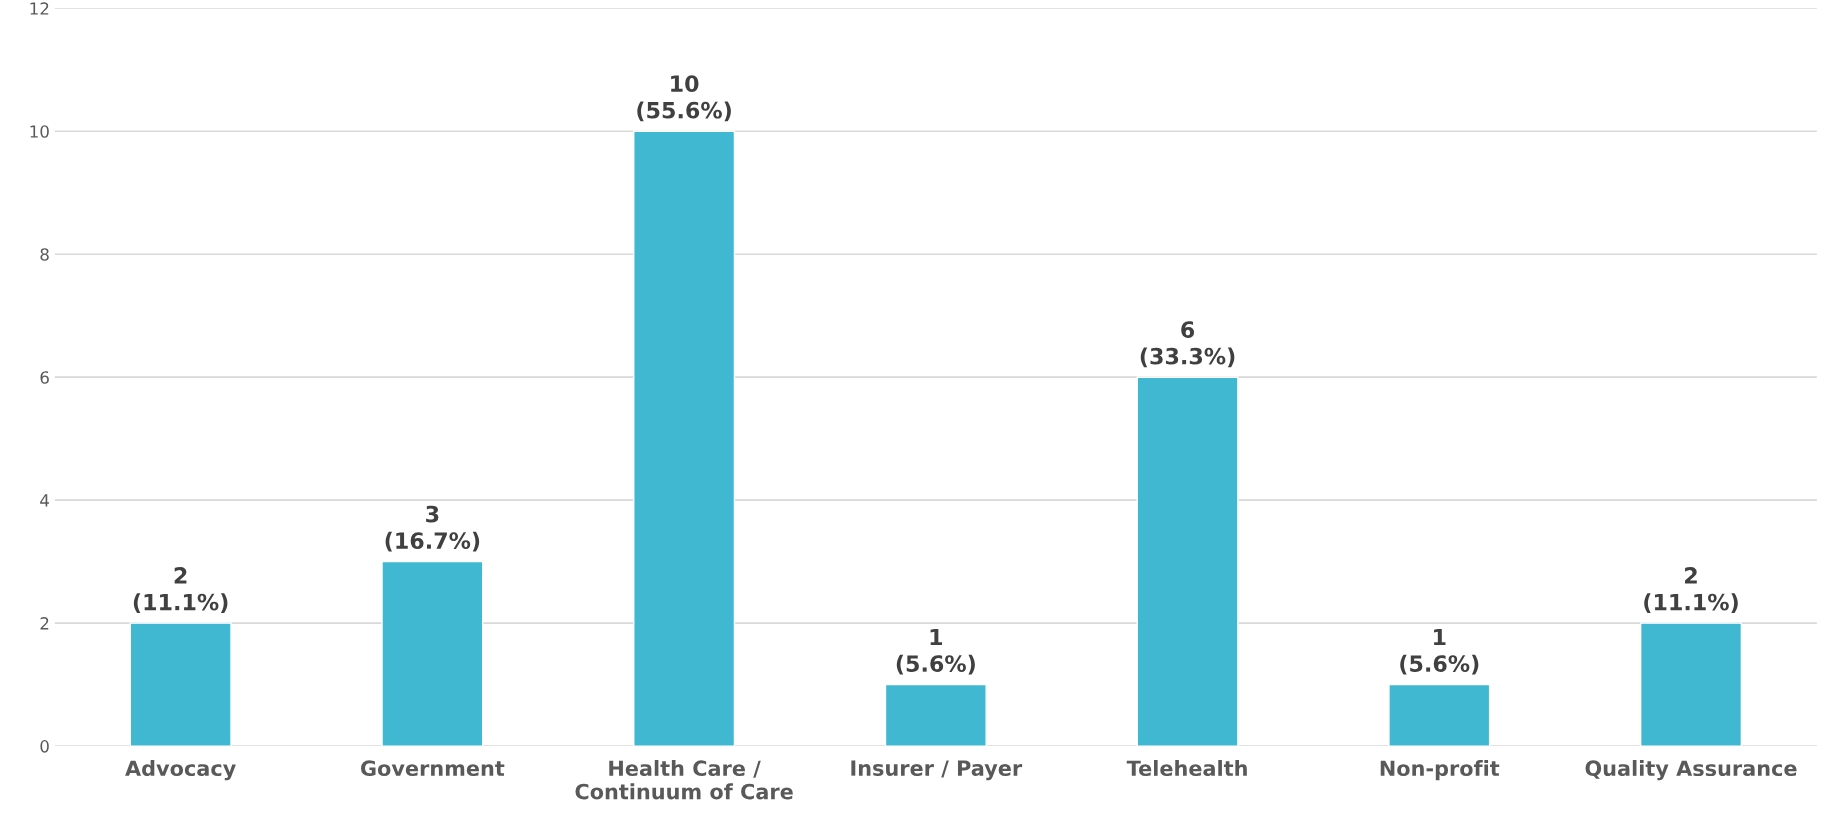  What do you see at coordinates (39, 8) in the screenshot?
I see `y-tick-label: 12` at bounding box center [39, 8].